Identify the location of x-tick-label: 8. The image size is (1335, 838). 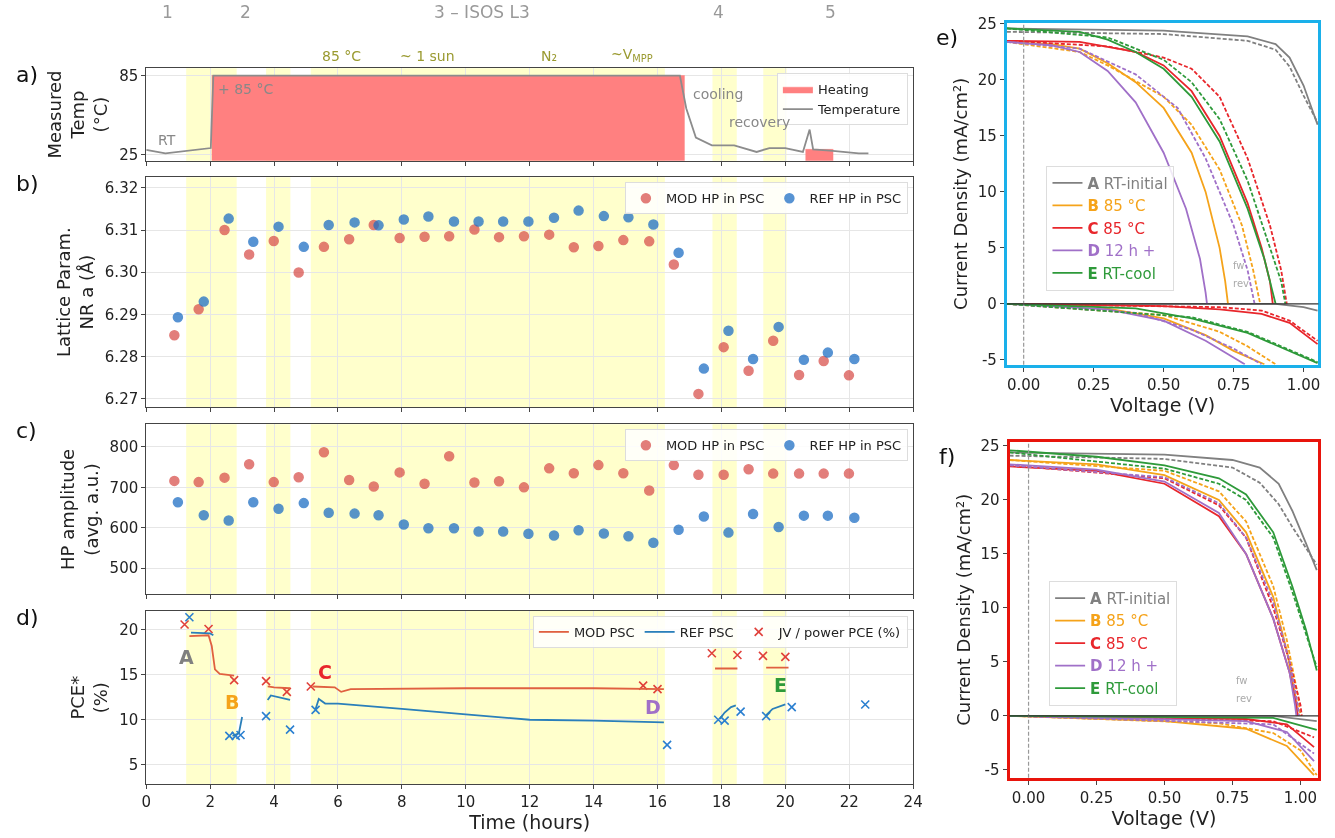
(402, 802).